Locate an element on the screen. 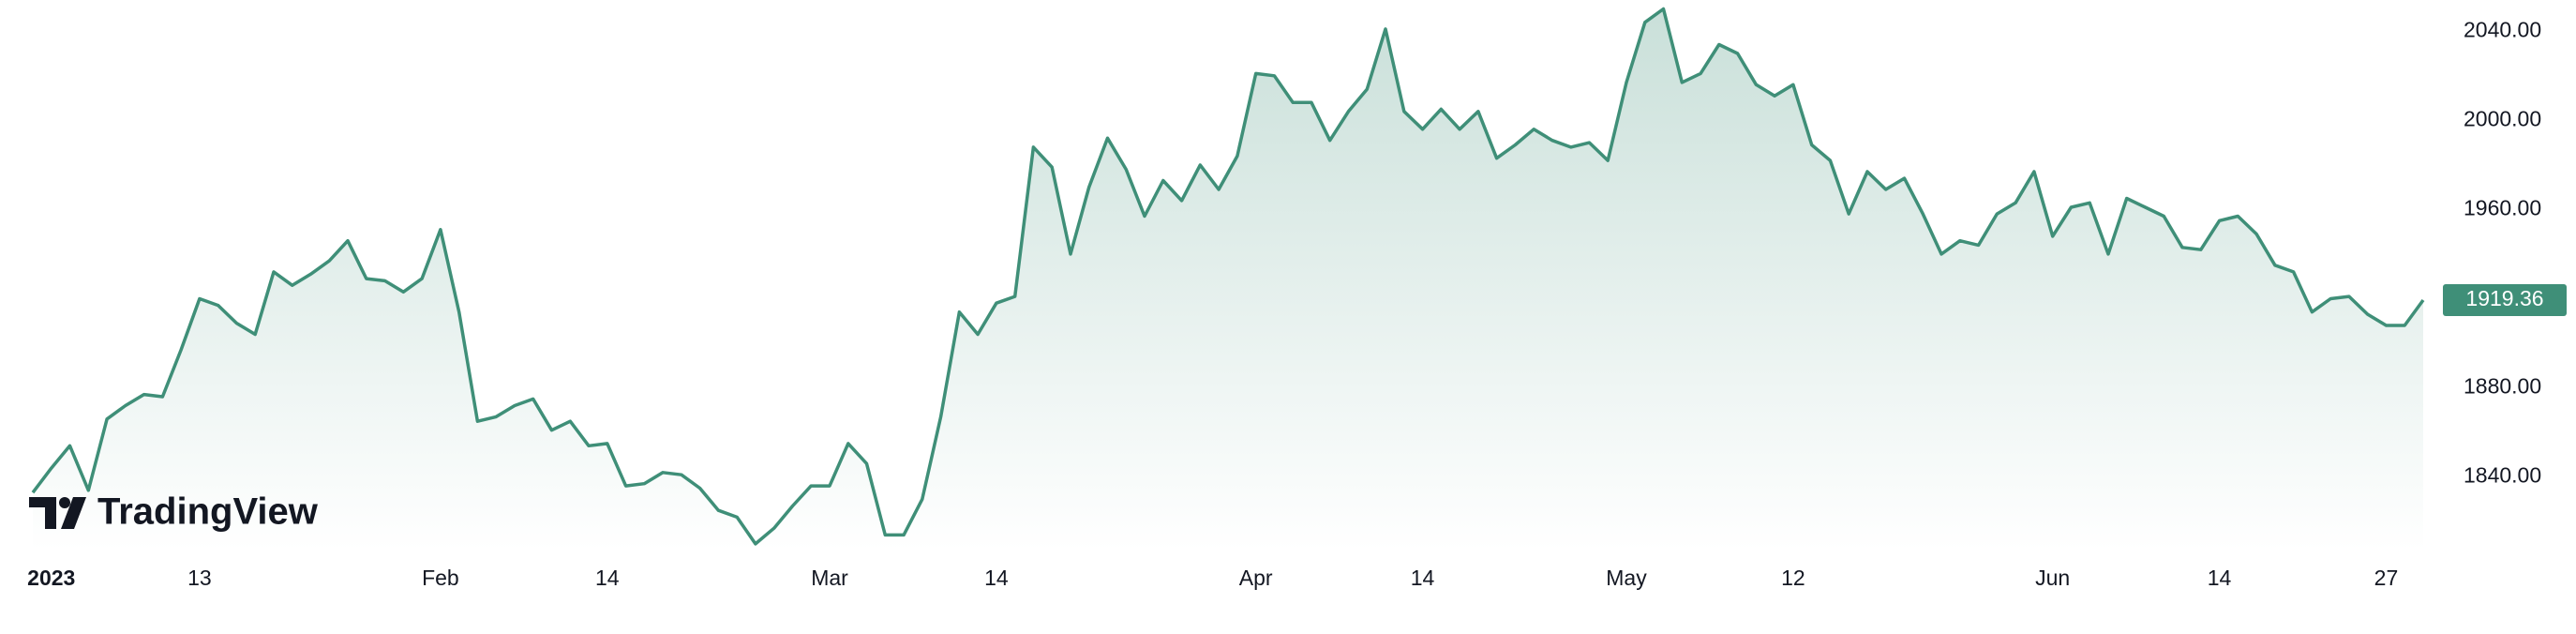 This screenshot has width=2576, height=634. y-tick-label: 1880.00 is located at coordinates (2503, 386).